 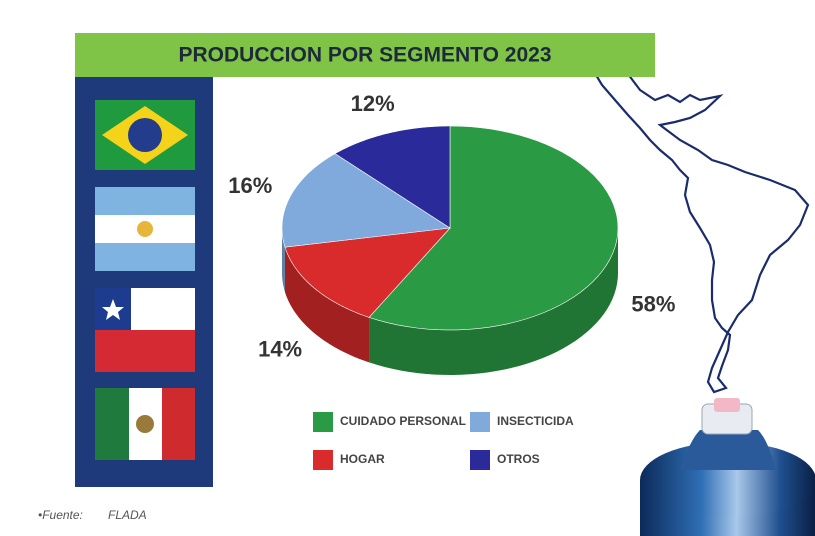 What do you see at coordinates (727, 405) in the screenshot?
I see `can-nozzle` at bounding box center [727, 405].